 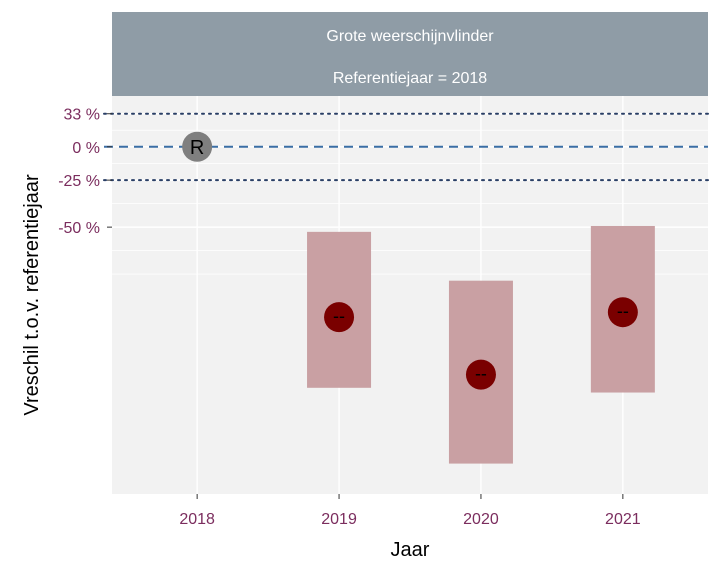 I want to click on y-tick-label: 0 %, so click(x=86, y=148).